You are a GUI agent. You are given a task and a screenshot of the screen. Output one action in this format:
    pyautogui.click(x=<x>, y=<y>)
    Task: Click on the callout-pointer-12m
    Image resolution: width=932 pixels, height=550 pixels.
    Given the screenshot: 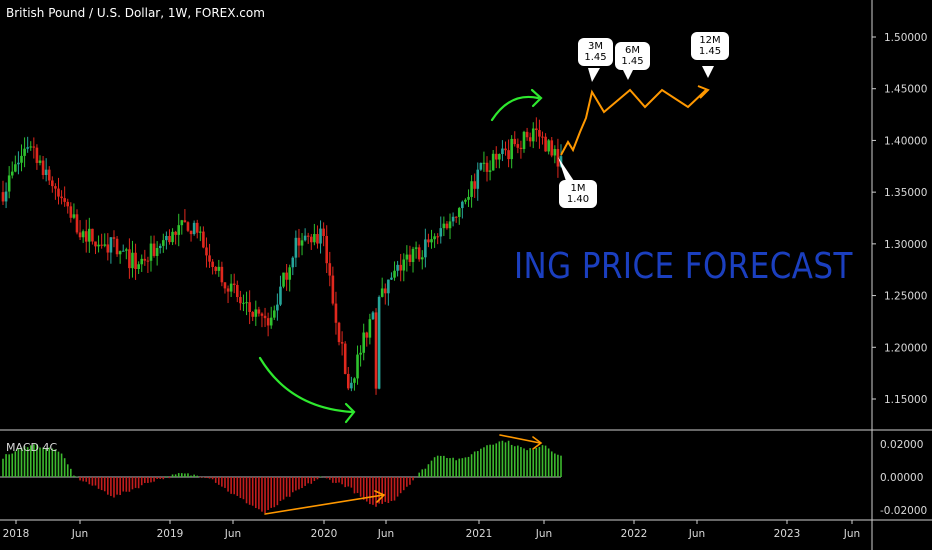 What is the action you would take?
    pyautogui.click(x=708, y=72)
    